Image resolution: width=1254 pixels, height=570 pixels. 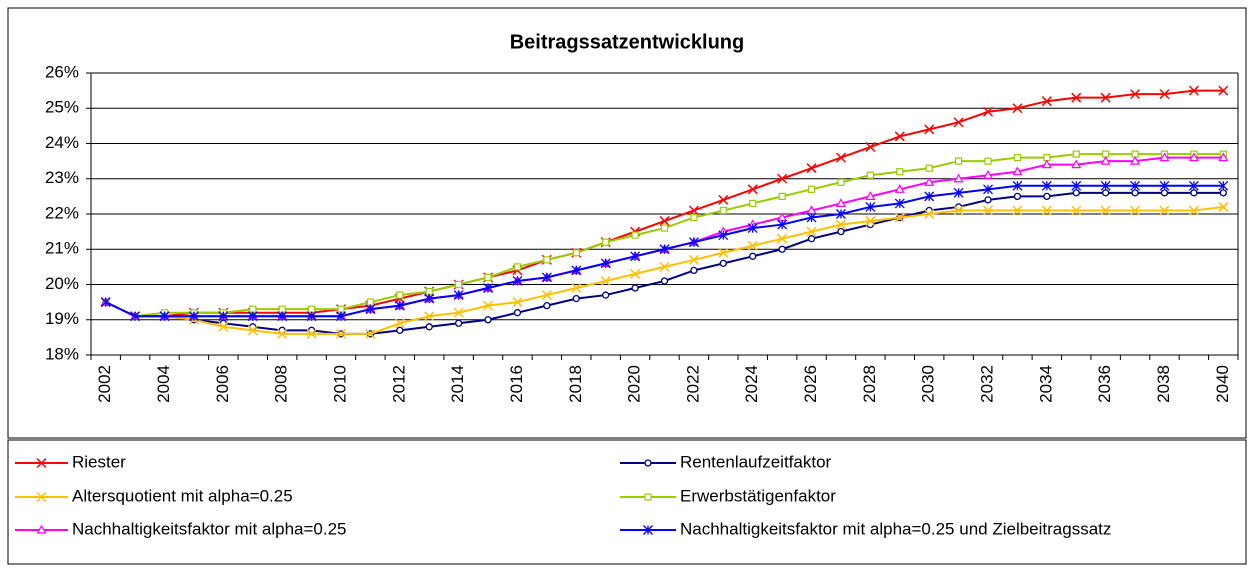 What do you see at coordinates (62, 71) in the screenshot?
I see `y-tick-label: 26%` at bounding box center [62, 71].